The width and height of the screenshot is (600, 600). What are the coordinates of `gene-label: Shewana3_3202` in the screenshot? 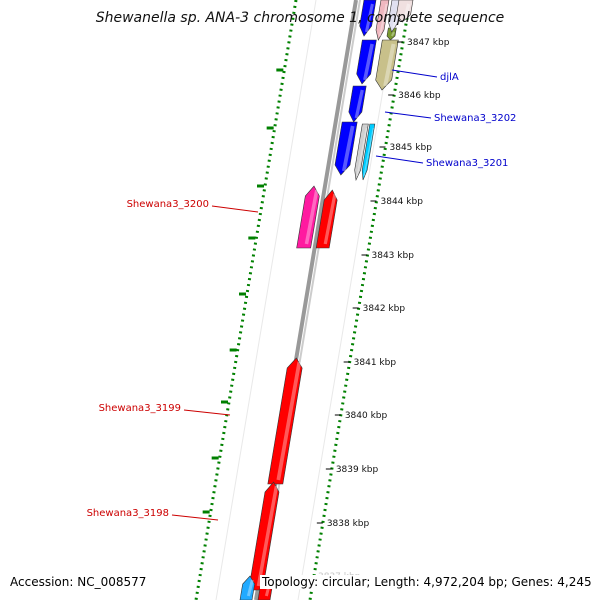 It's located at (475, 118).